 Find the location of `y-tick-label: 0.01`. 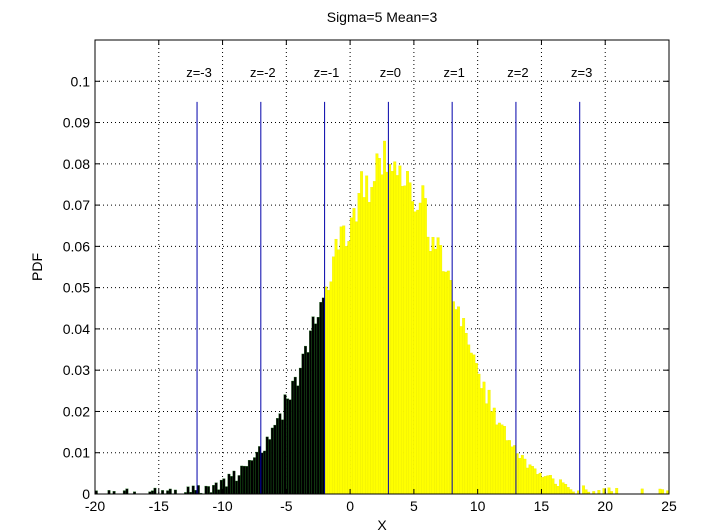

y-tick-label: 0.01 is located at coordinates (76, 453).